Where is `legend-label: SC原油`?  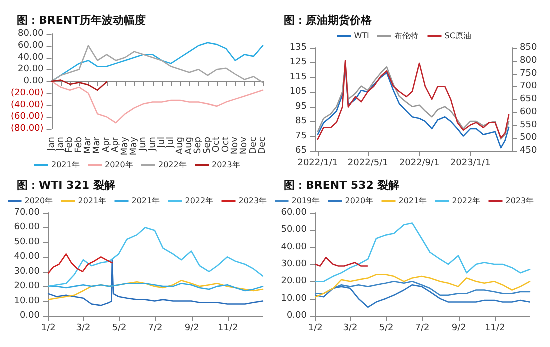
legend-label: SC原油 is located at coordinates (458, 36).